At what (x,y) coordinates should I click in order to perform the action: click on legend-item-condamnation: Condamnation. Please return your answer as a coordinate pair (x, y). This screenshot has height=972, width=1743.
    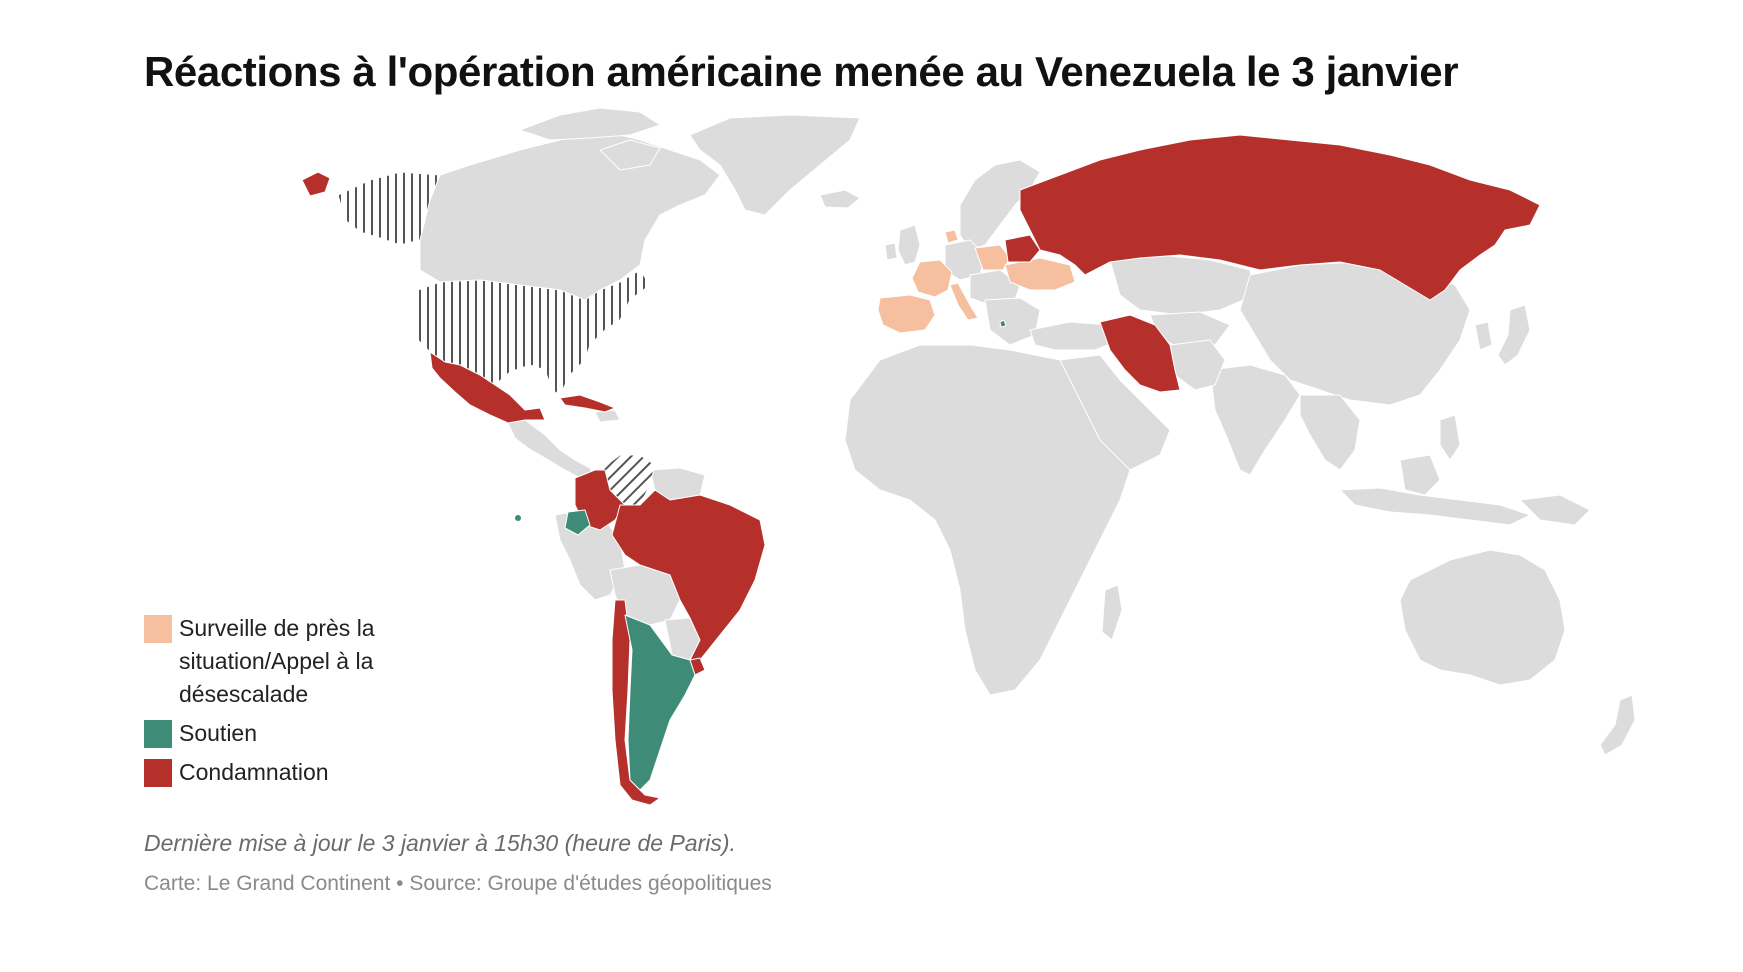
    Looking at the image, I should click on (294, 773).